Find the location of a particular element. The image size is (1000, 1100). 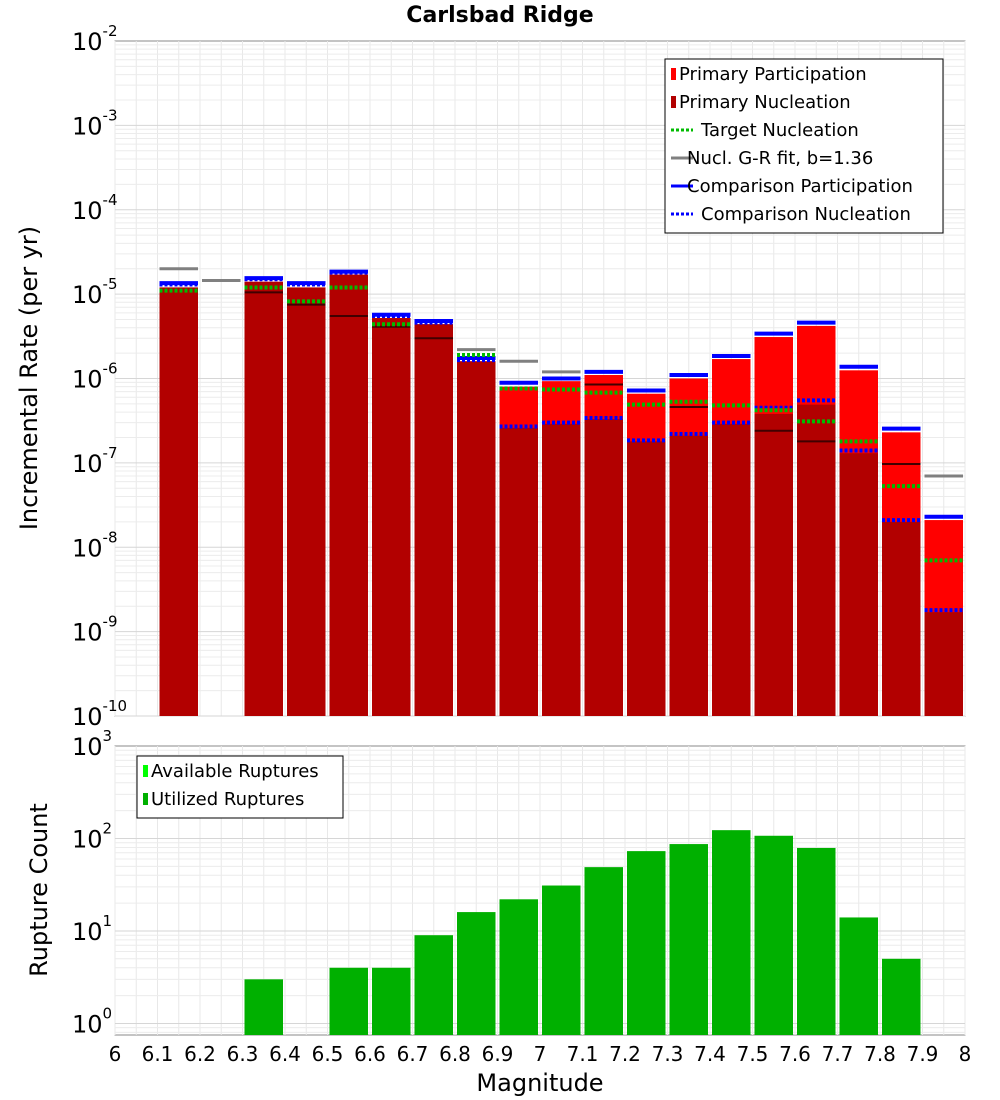

x-tick-label: 6.6 is located at coordinates (370, 1054).